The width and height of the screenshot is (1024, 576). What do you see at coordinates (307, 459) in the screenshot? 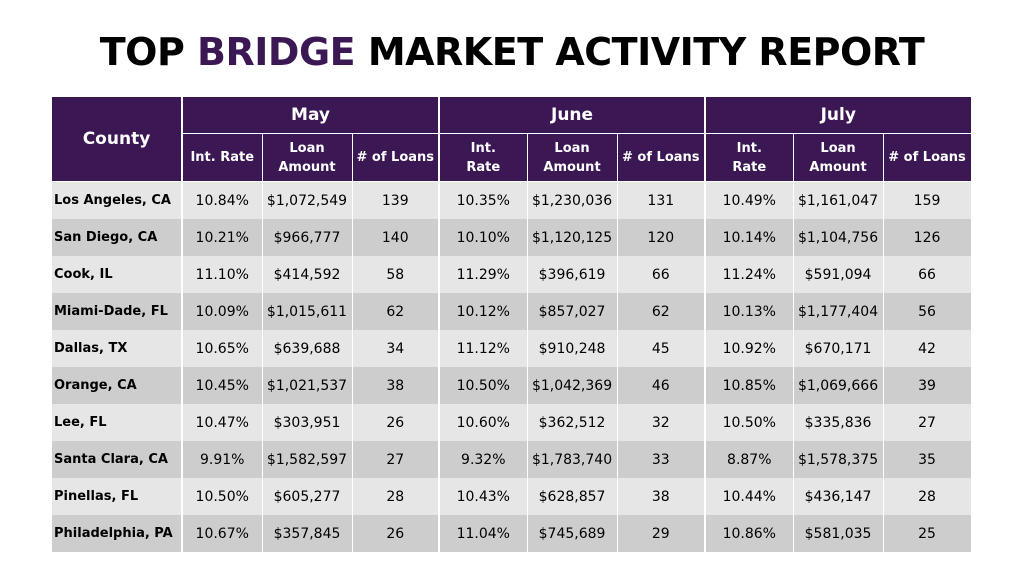
I see `value-cell: $1,582,597` at bounding box center [307, 459].